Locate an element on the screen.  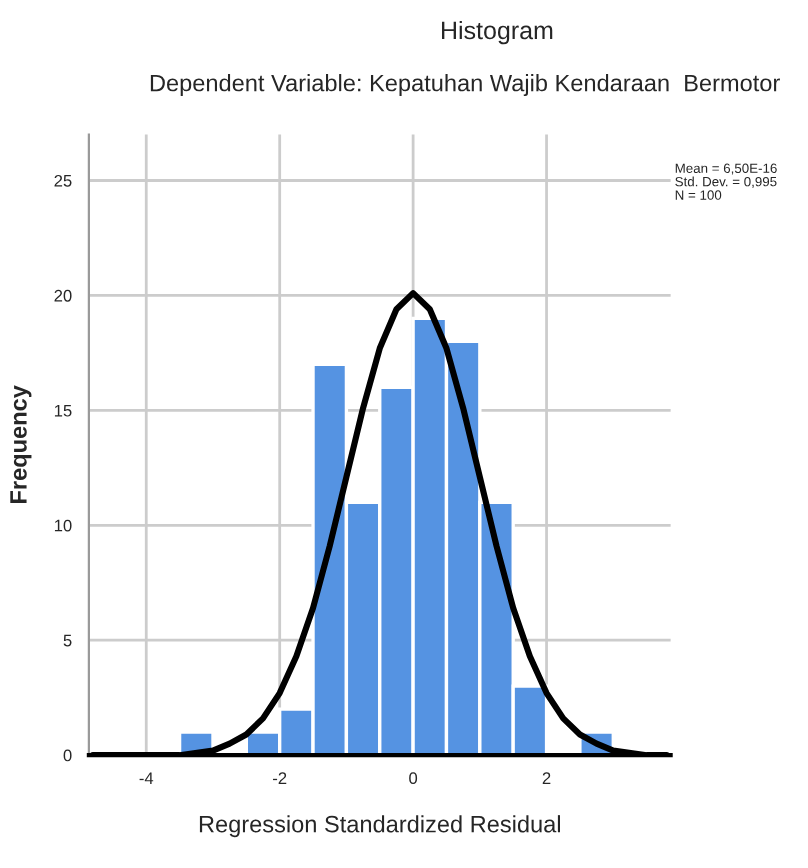
chart-subtitle: Dependent Variable: Kepatuhan Wajib Kendaraan Bermotor is located at coordinates (465, 85).